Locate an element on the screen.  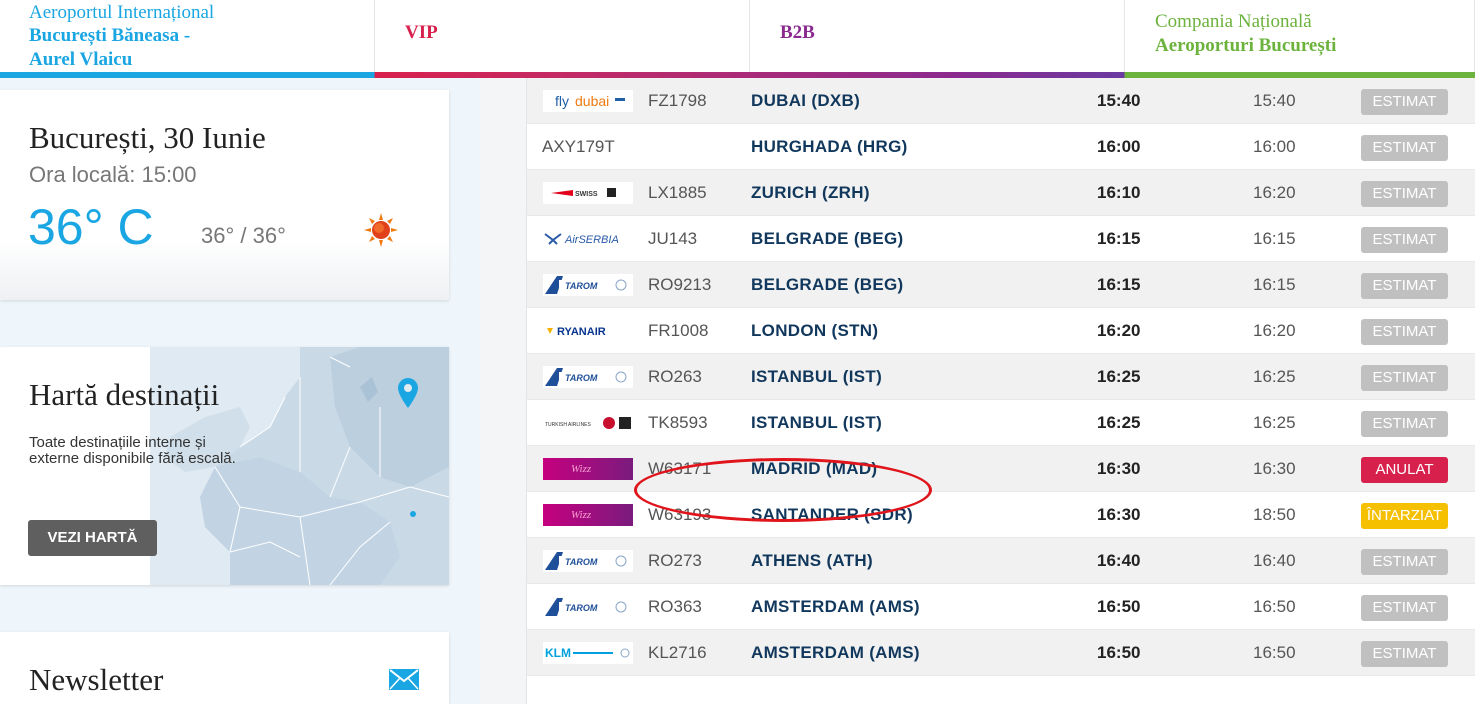
flight-code: RO273 is located at coordinates (675, 560).